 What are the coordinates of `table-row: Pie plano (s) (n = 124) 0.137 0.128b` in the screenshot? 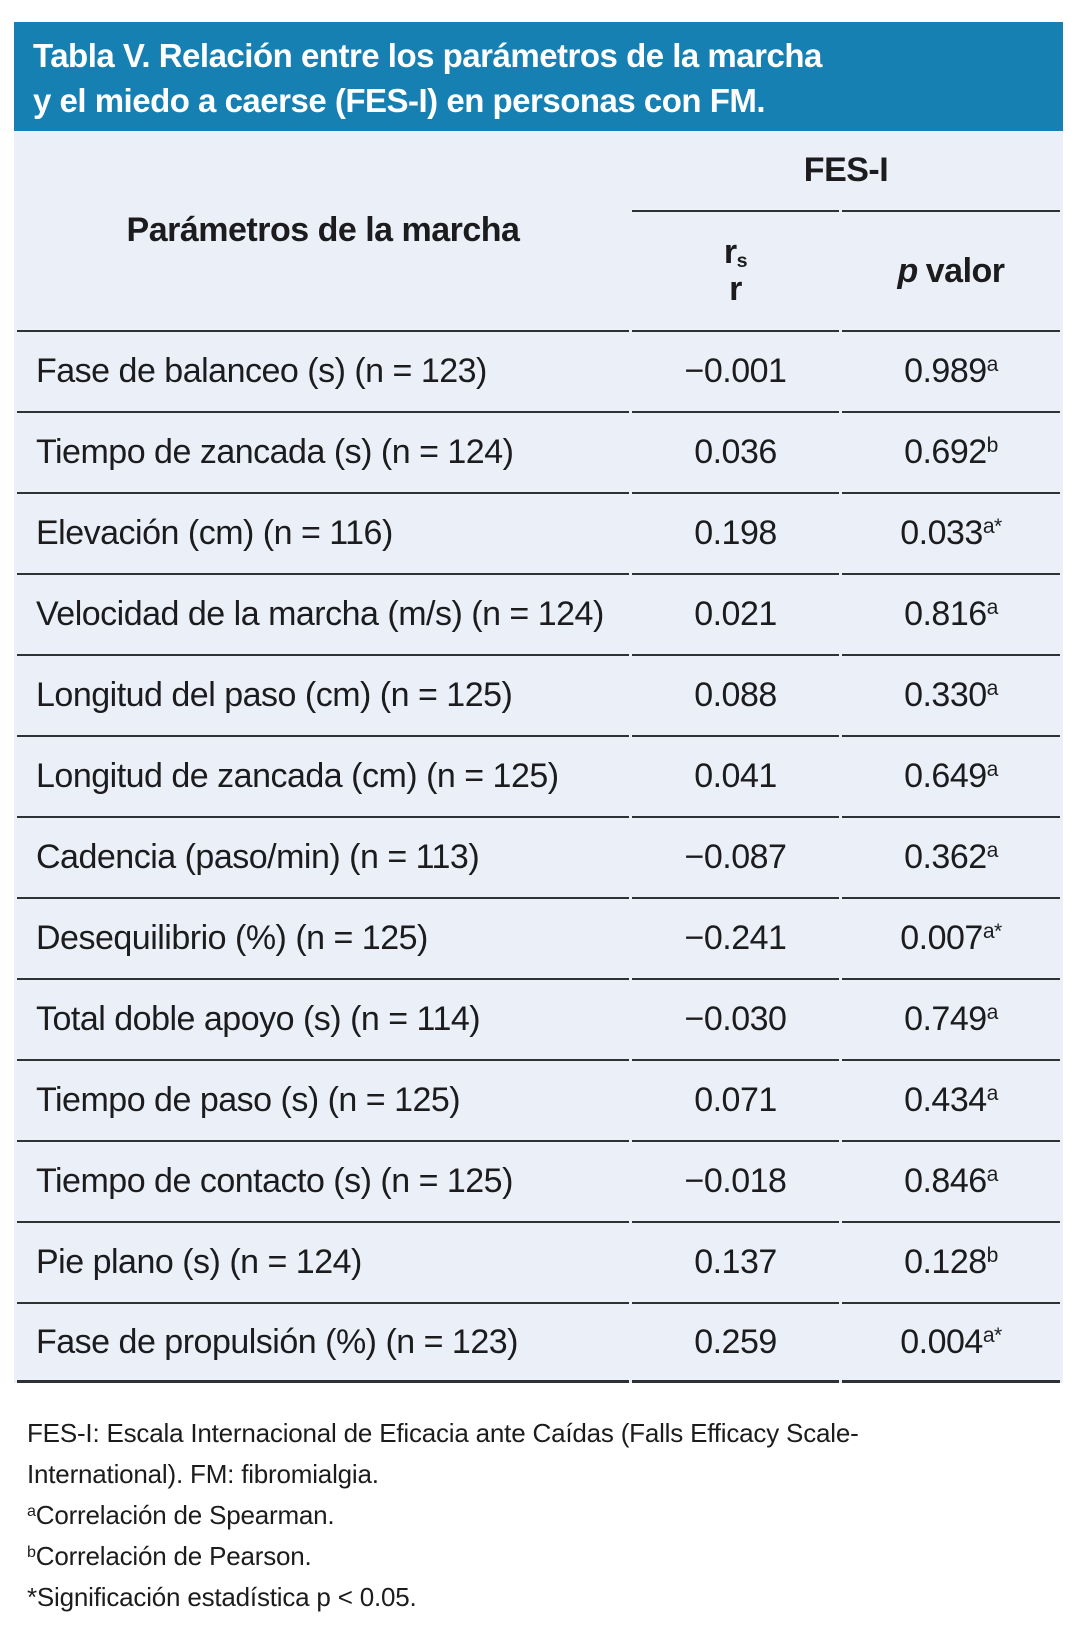 It's located at (538, 1261).